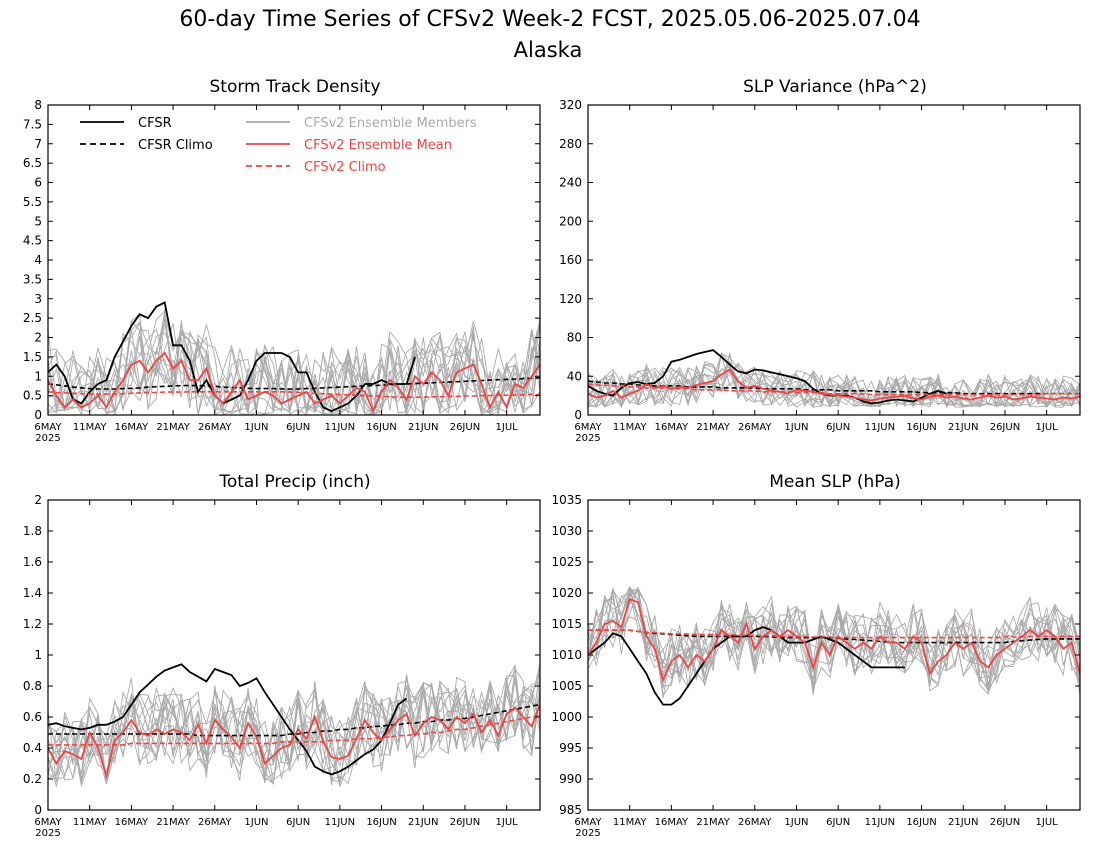 This screenshot has height=850, width=1100. What do you see at coordinates (570, 260) in the screenshot?
I see `y-tick-label: 160` at bounding box center [570, 260].